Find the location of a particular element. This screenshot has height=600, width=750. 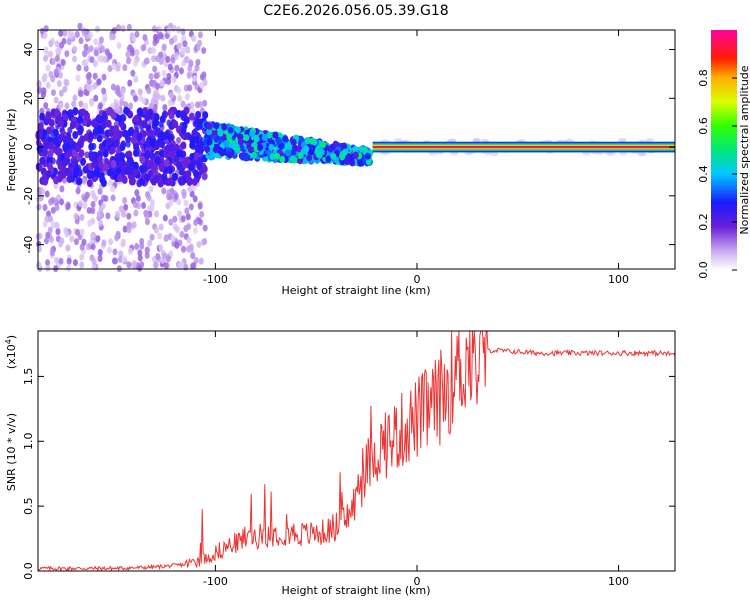

snr-y-label: SNR (10 * v/v) is located at coordinates (11, 452).